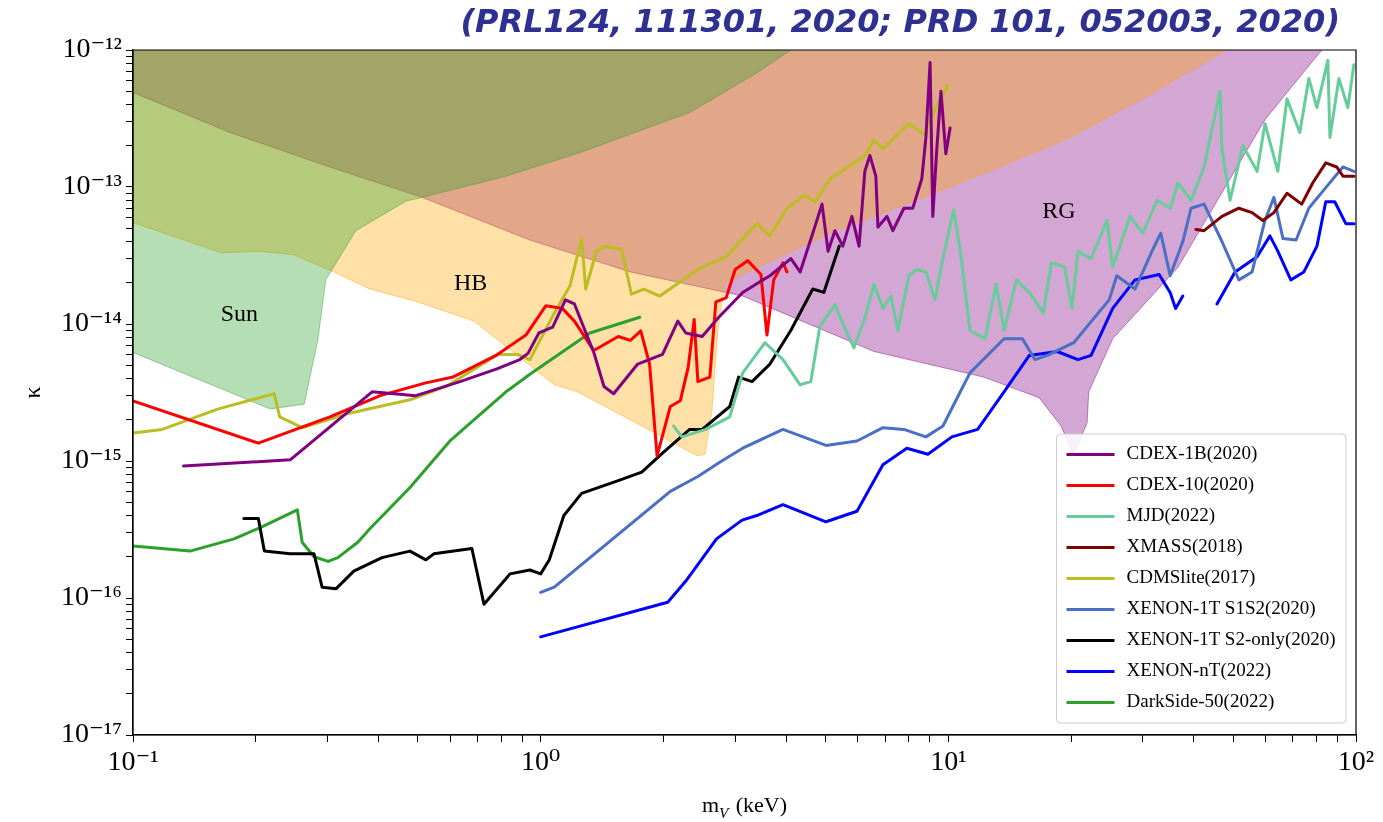  I want to click on legend-label: XENON-1T S1S2(2020), so click(1221, 608).